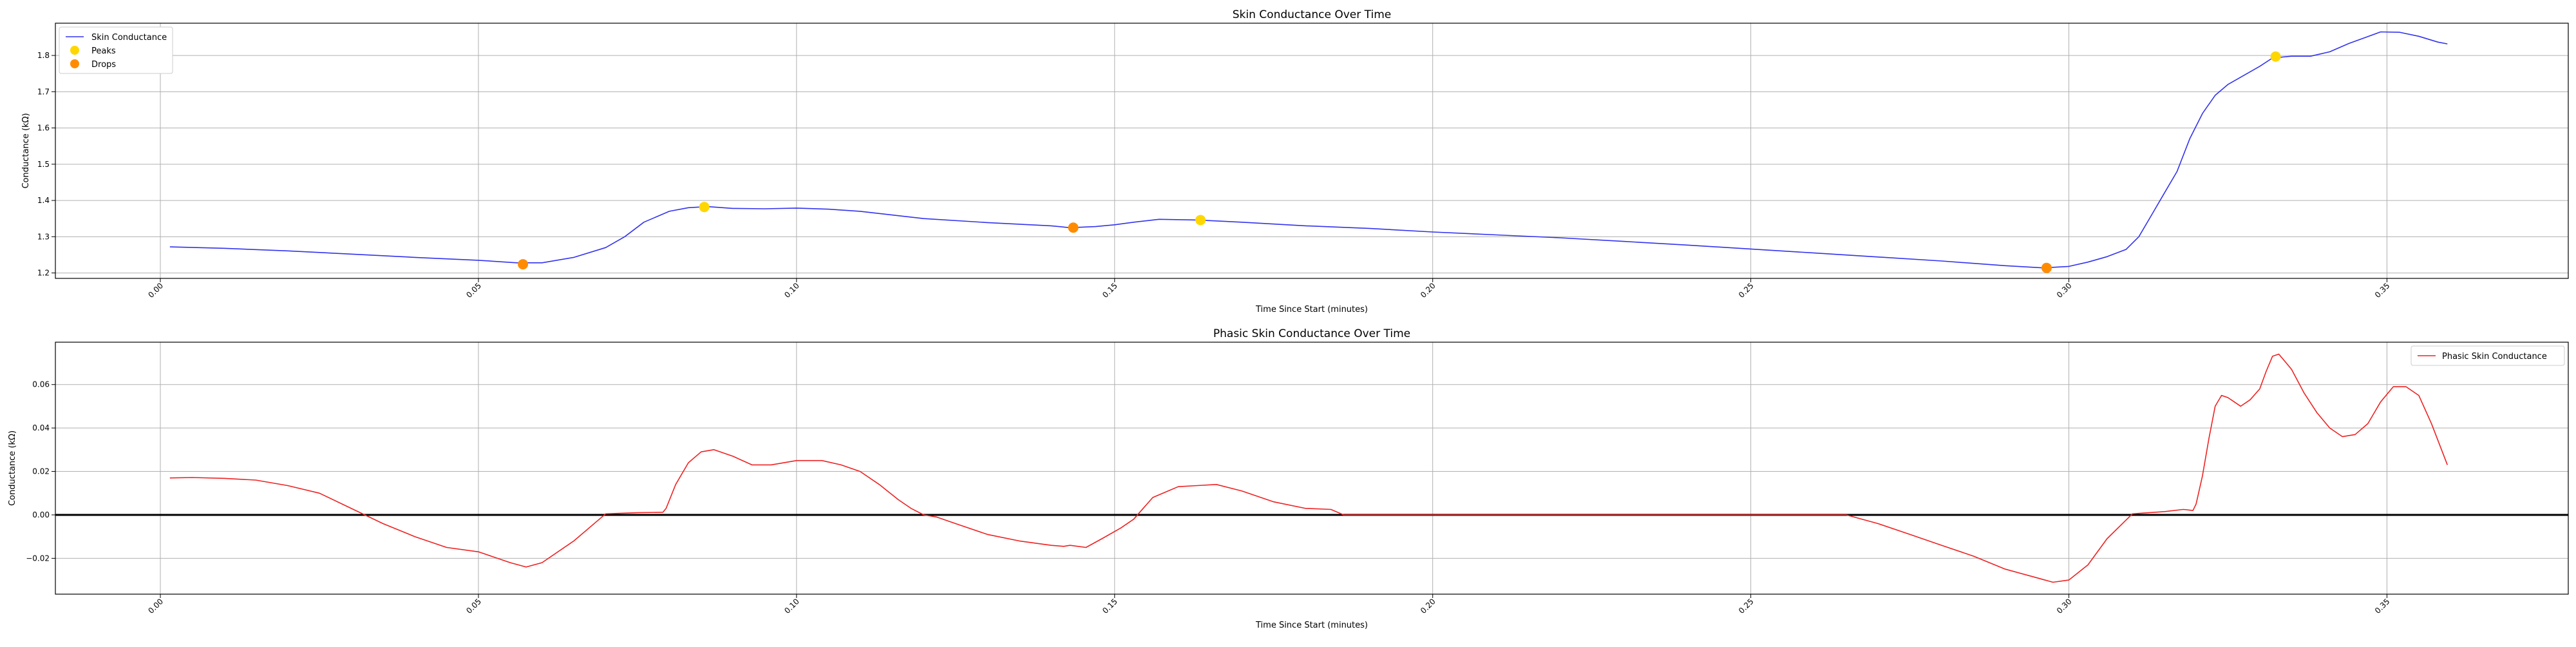 The height and width of the screenshot is (647, 2576). What do you see at coordinates (1311, 333) in the screenshot?
I see `chart-title: Phasic Skin Conductance Over Time` at bounding box center [1311, 333].